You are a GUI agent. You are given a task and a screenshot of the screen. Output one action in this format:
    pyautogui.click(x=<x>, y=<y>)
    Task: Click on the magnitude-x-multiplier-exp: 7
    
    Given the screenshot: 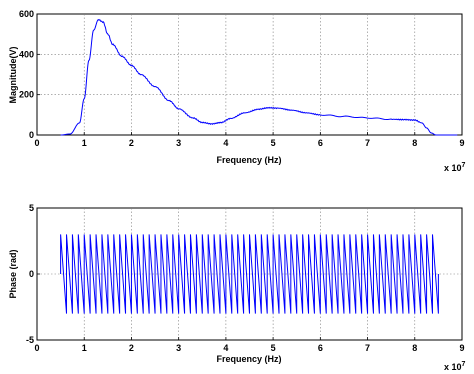 What is the action you would take?
    pyautogui.click(x=464, y=165)
    